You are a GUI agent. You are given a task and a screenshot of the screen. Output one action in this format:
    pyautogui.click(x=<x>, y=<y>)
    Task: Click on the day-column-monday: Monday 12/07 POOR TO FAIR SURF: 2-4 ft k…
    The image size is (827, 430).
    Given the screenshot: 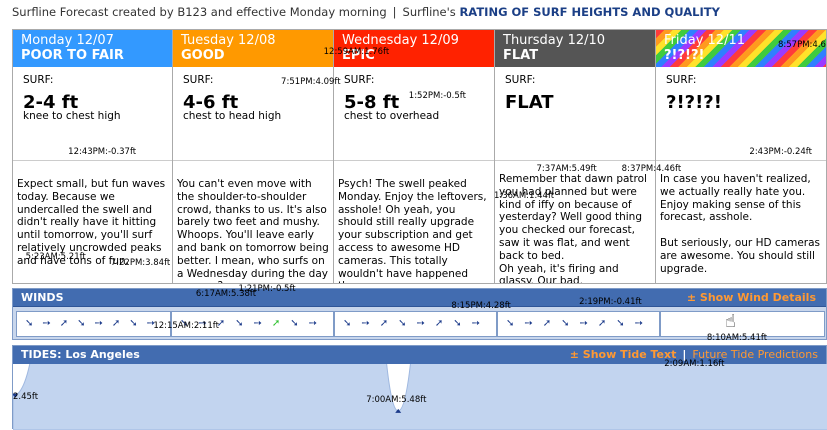 What is the action you would take?
    pyautogui.click(x=93, y=156)
    